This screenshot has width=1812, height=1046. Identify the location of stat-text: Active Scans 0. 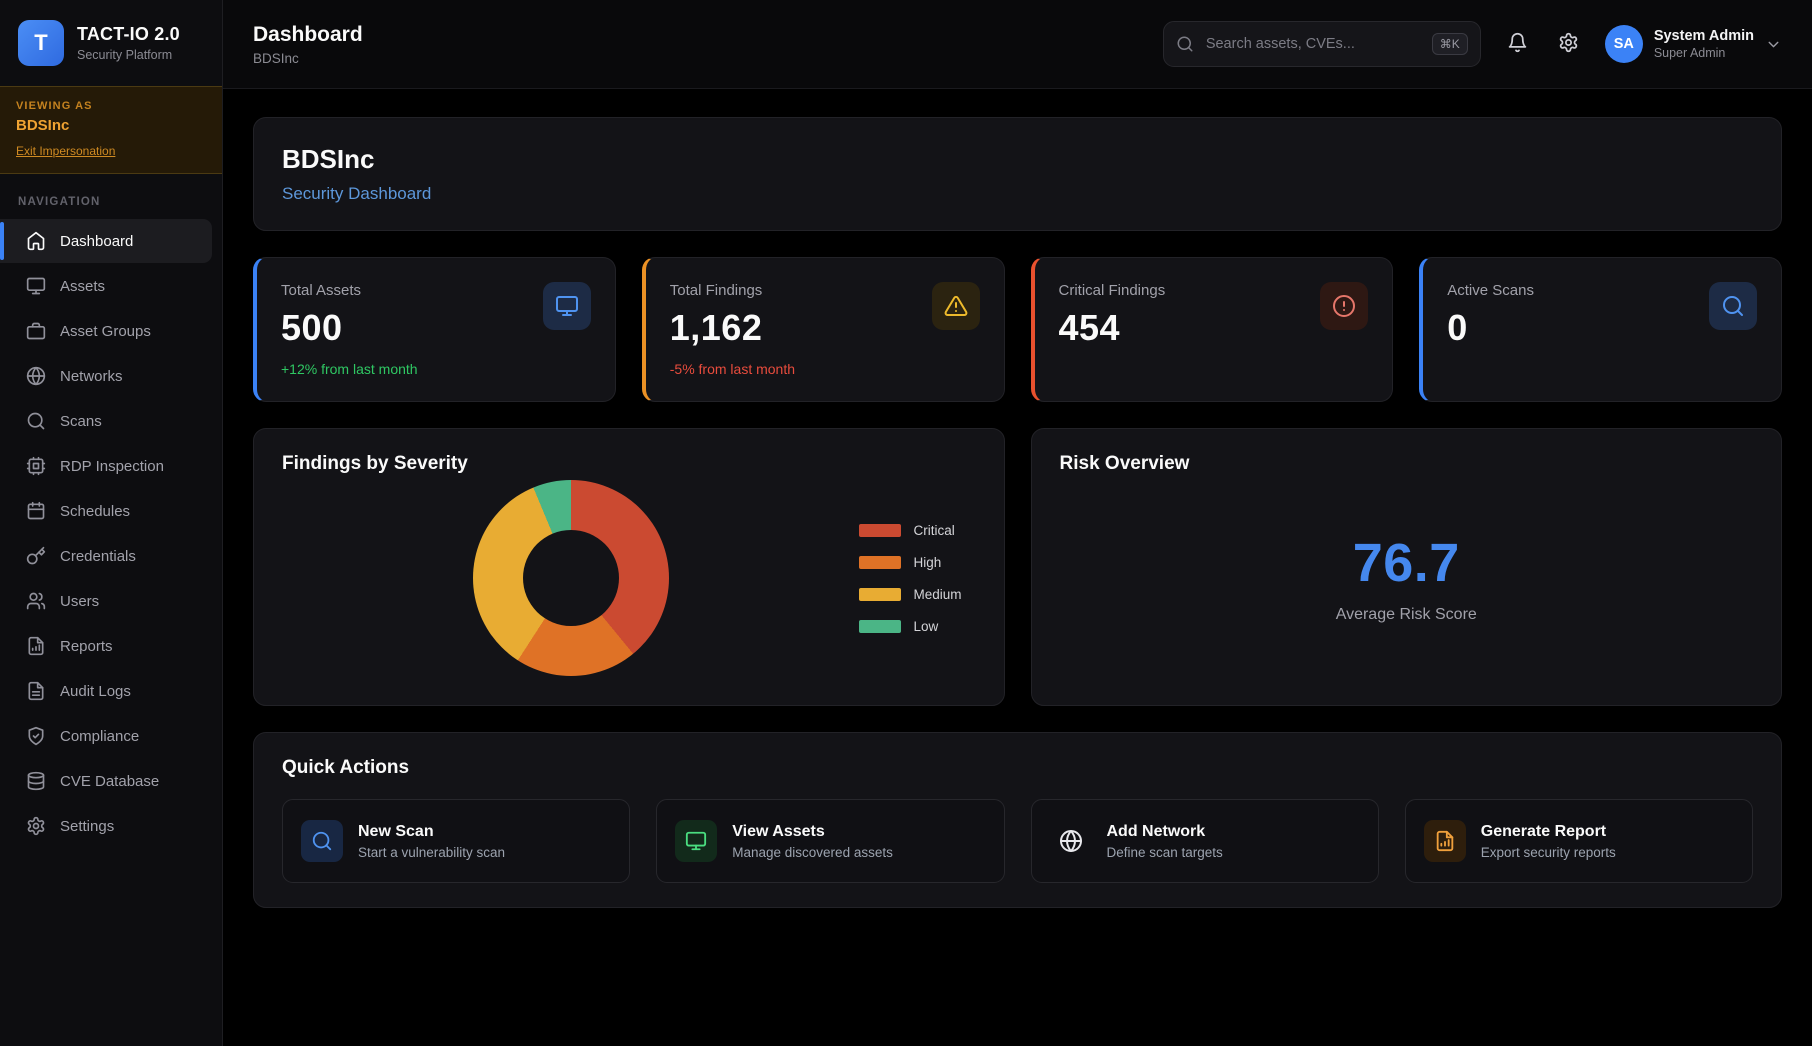
(1490, 329).